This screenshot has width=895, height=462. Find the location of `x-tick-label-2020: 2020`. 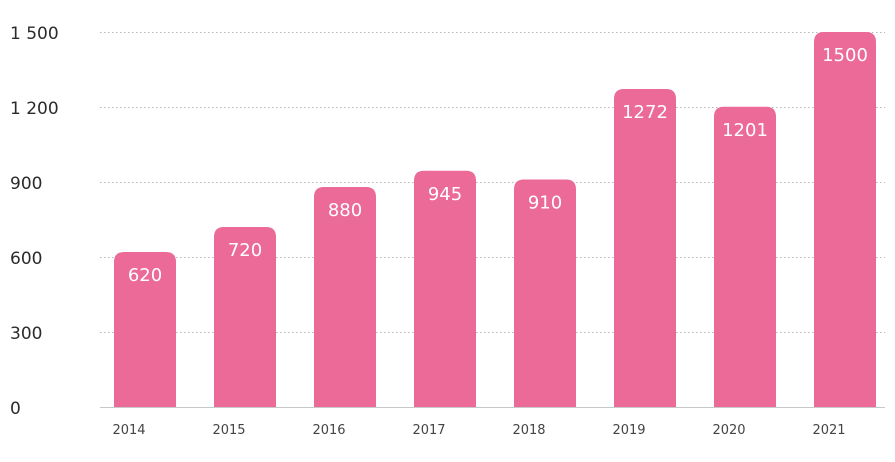

x-tick-label-2020: 2020 is located at coordinates (728, 430).